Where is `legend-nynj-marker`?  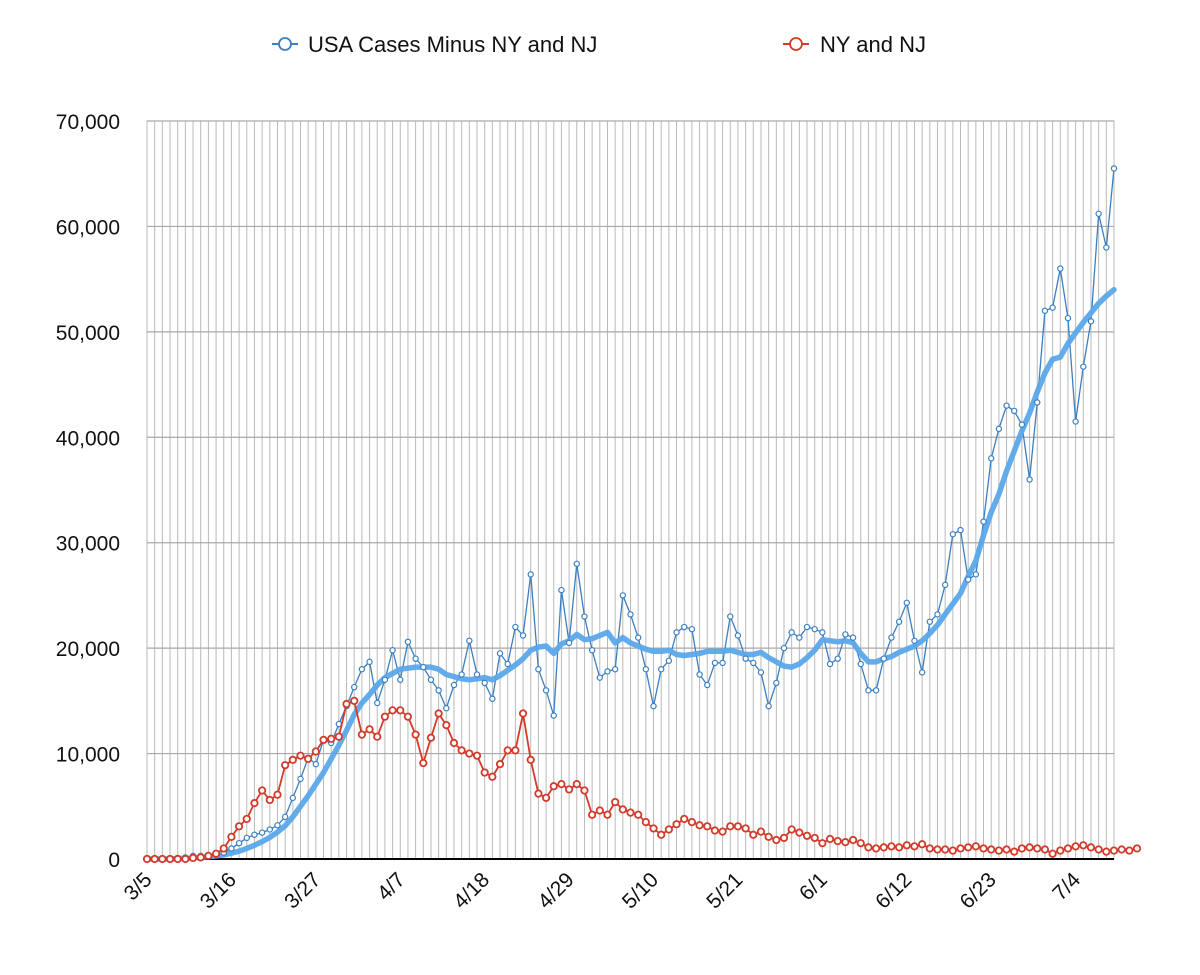
legend-nynj-marker is located at coordinates (796, 44).